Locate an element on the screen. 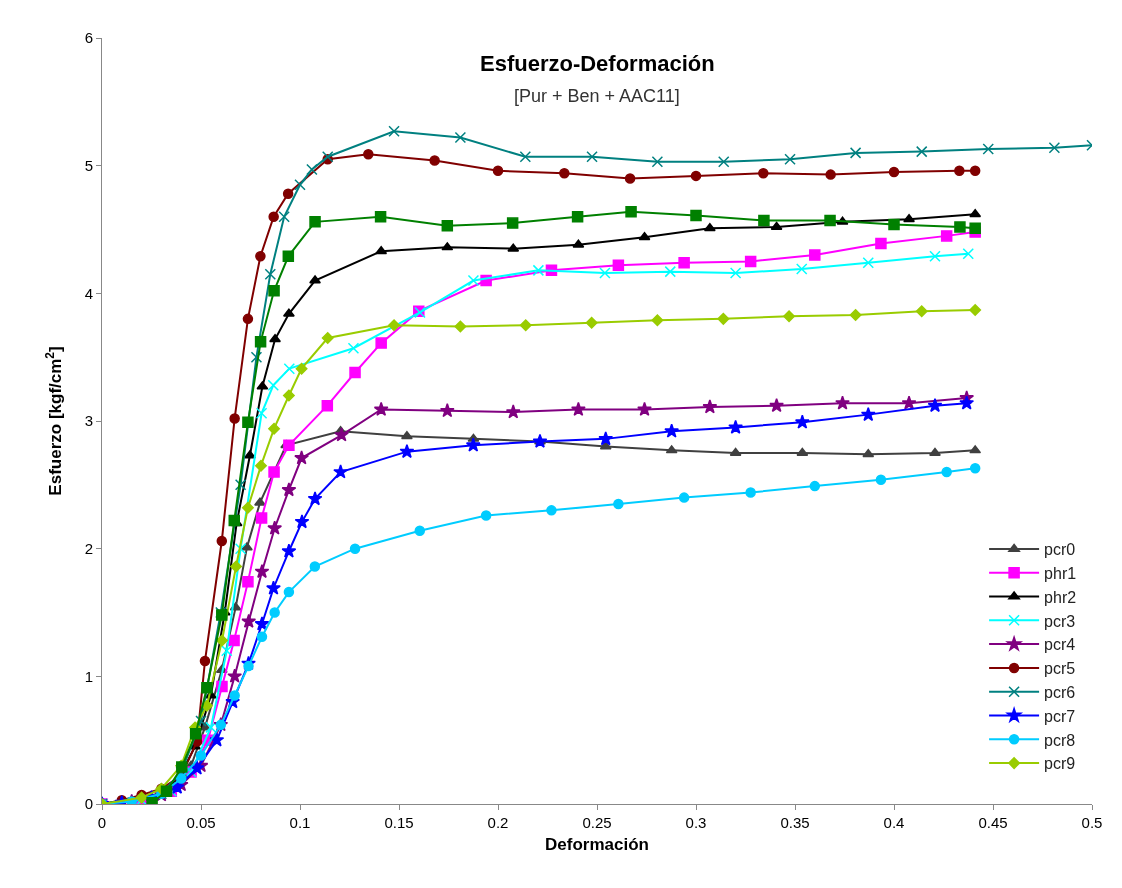 The image size is (1122, 888). y-tick-label: 3 is located at coordinates (88, 421).